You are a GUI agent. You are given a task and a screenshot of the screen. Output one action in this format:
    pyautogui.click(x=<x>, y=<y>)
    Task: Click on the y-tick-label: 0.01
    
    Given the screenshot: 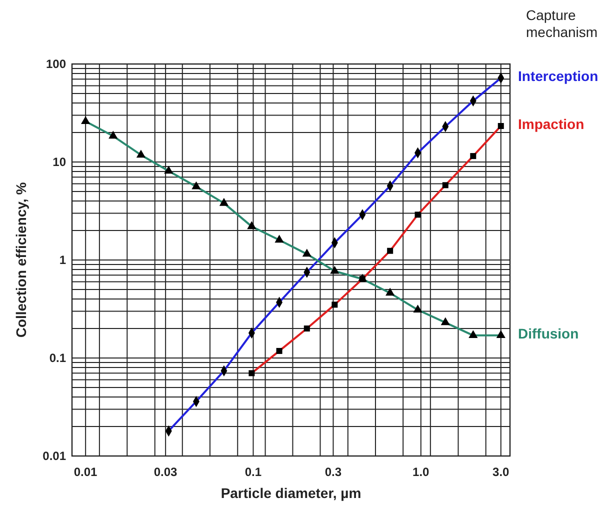 What is the action you would take?
    pyautogui.click(x=54, y=456)
    